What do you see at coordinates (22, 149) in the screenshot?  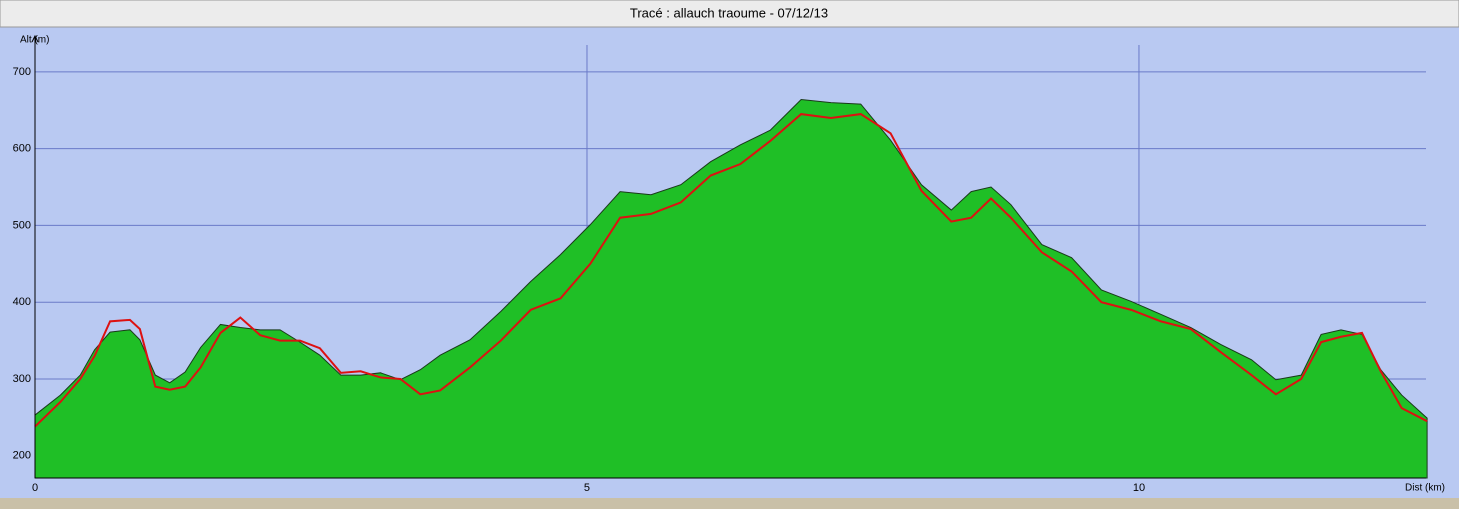 I see `y-tick-label: 600` at bounding box center [22, 149].